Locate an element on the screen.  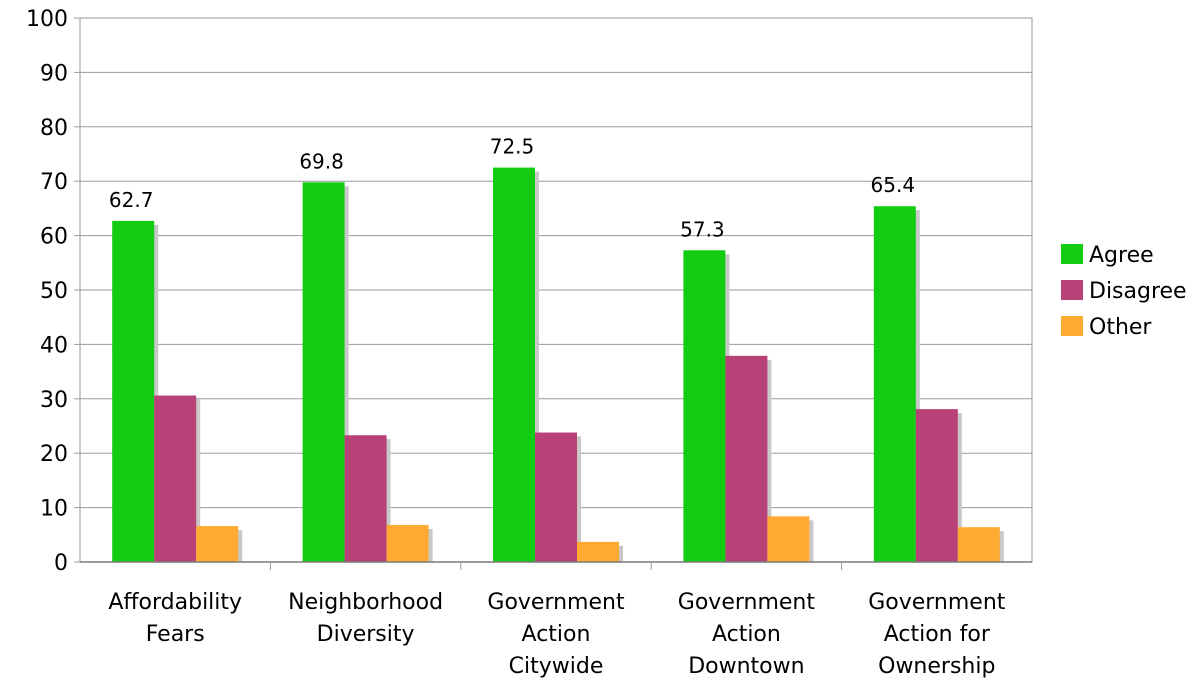
y-tick-label: 10 is located at coordinates (54, 509).